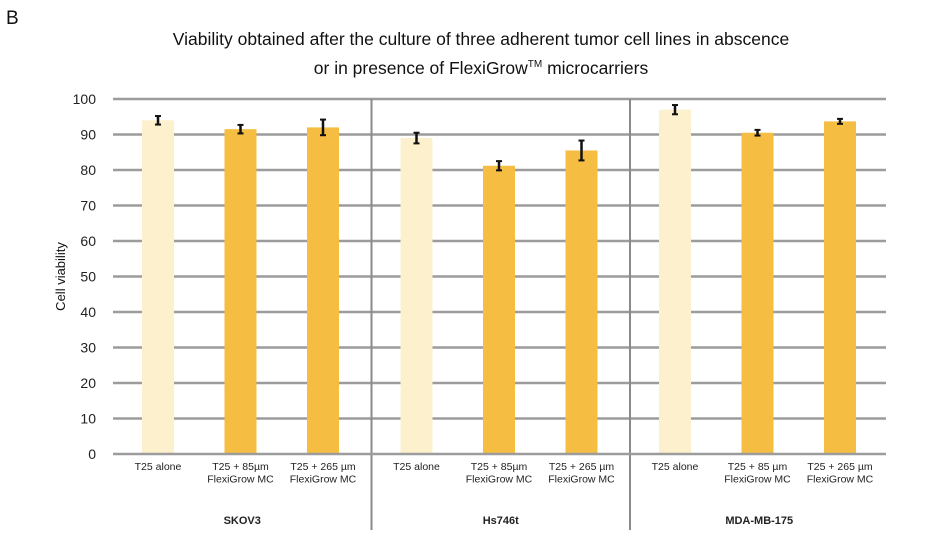 The width and height of the screenshot is (932, 542). Describe the element at coordinates (88, 277) in the screenshot. I see `y-tick-label: 50` at that location.